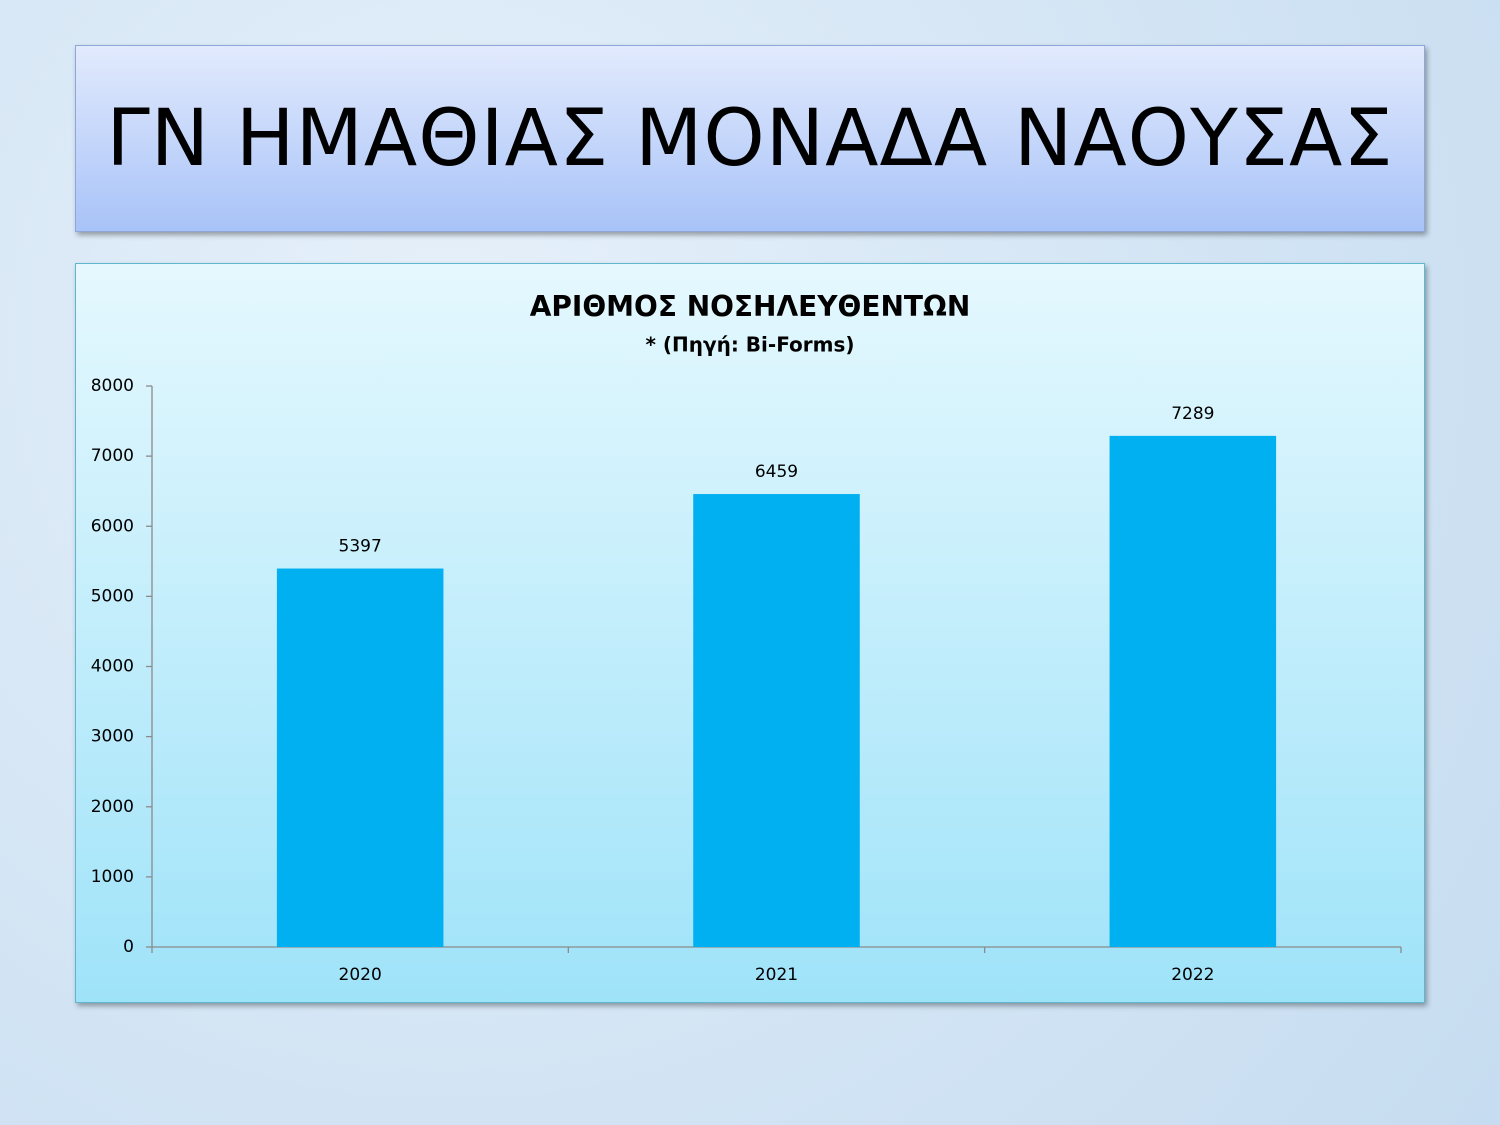 This screenshot has width=1500, height=1125. I want to click on data-label: 6459, so click(776, 472).